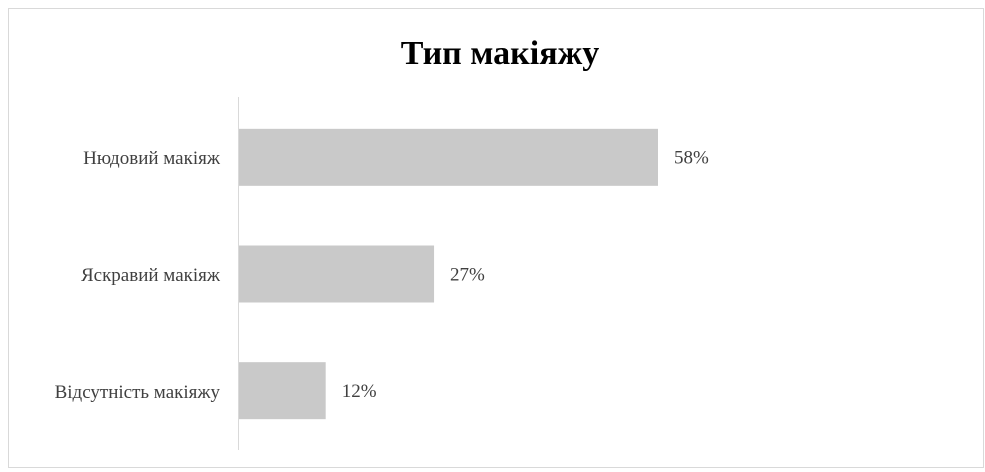  What do you see at coordinates (691, 158) in the screenshot?
I see `data-label: 58%` at bounding box center [691, 158].